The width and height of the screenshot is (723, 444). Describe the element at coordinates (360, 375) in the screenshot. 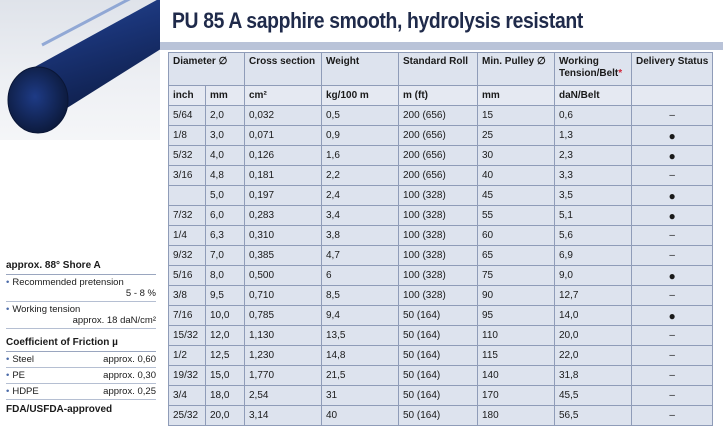

I see `cell-weight: 21,5` at that location.